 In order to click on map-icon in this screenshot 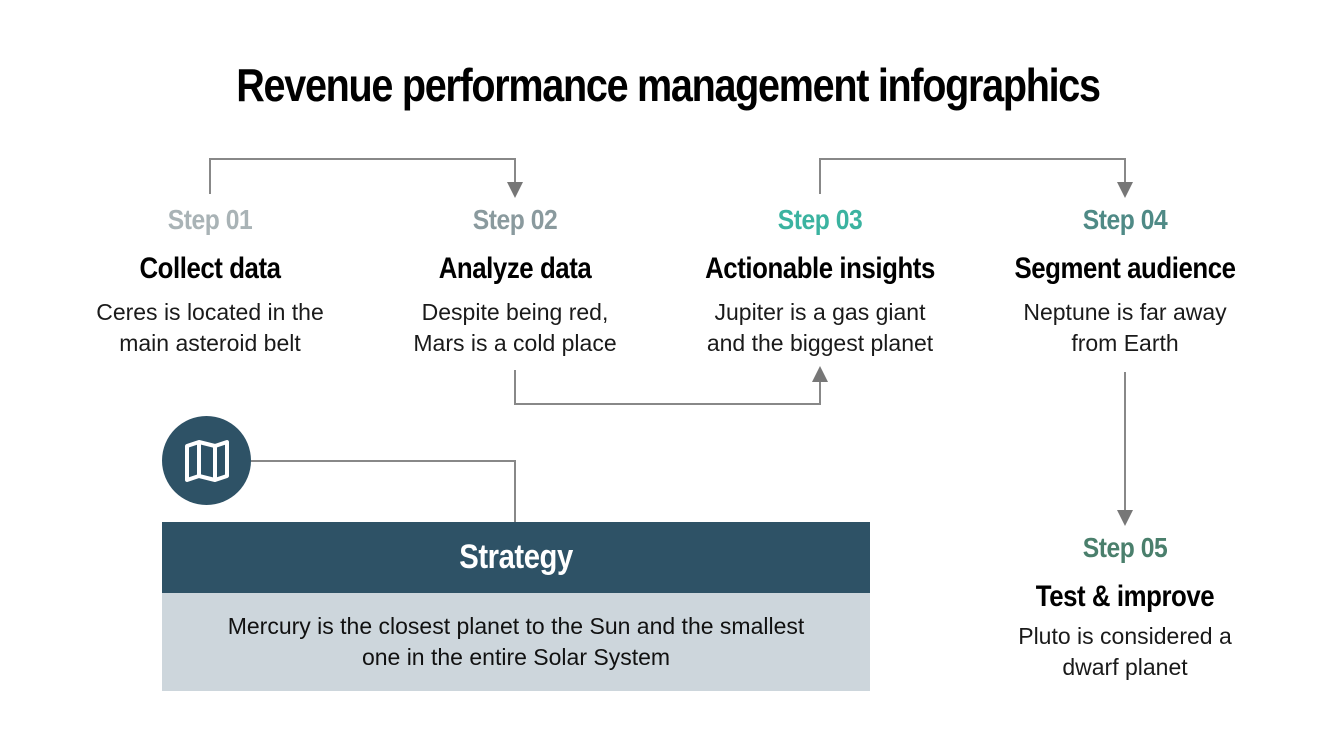, I will do `click(206, 460)`.